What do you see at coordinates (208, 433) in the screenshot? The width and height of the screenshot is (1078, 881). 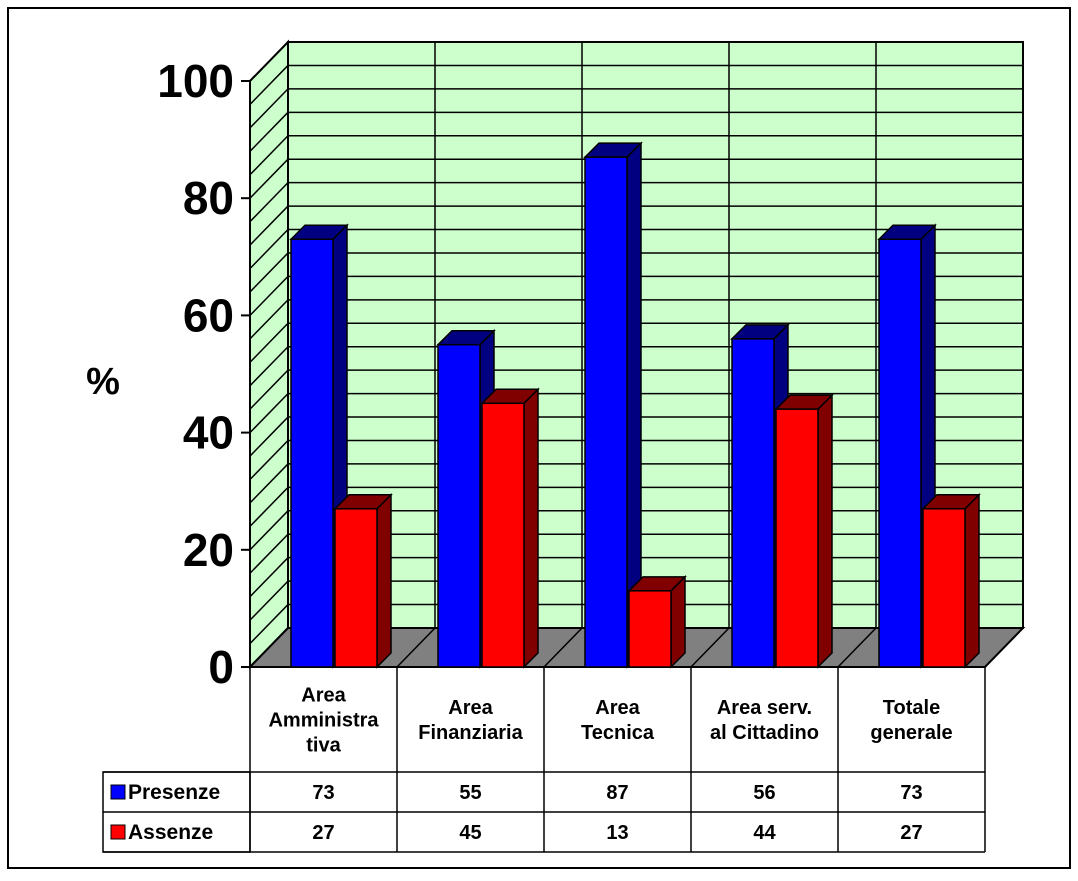 I see `y-tick-label: 40` at bounding box center [208, 433].